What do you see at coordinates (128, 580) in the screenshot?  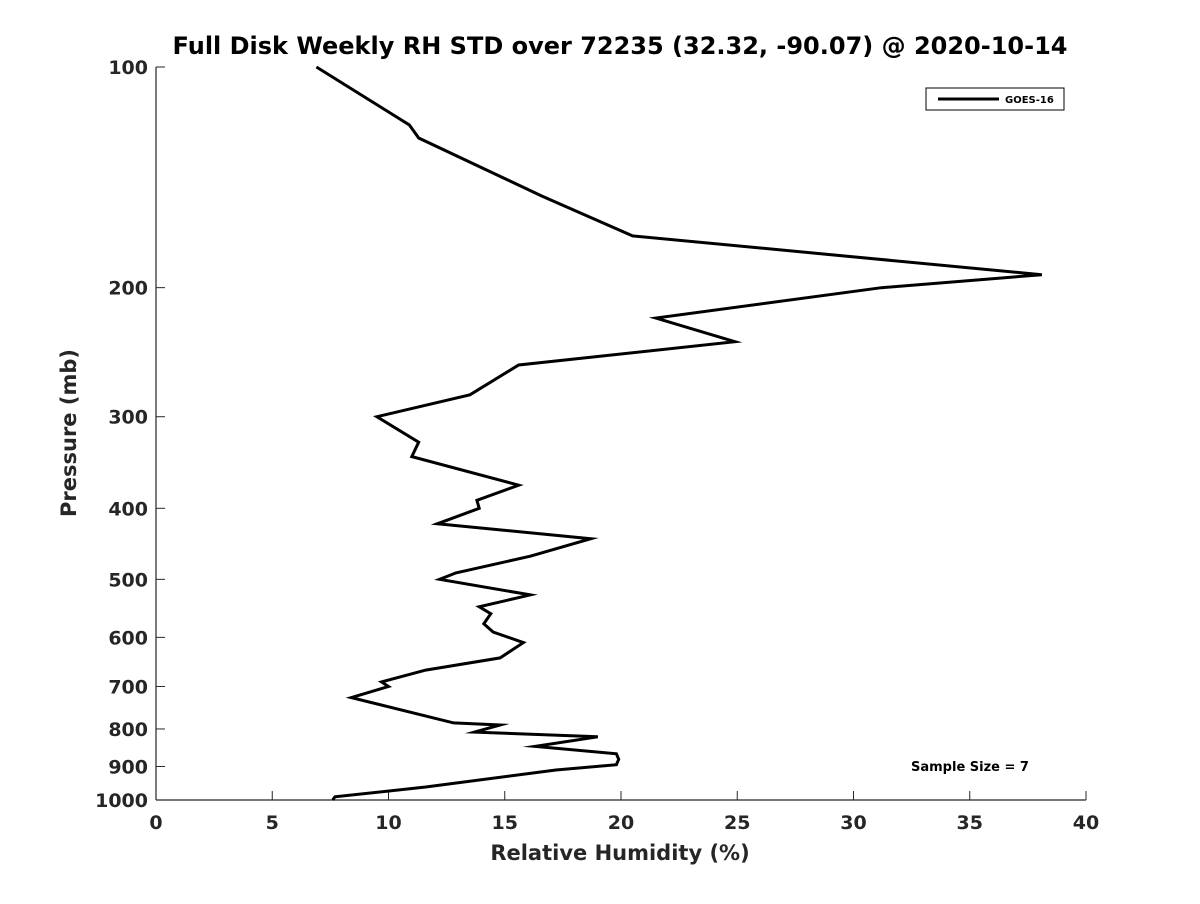 I see `y-tick-label: 500` at bounding box center [128, 580].